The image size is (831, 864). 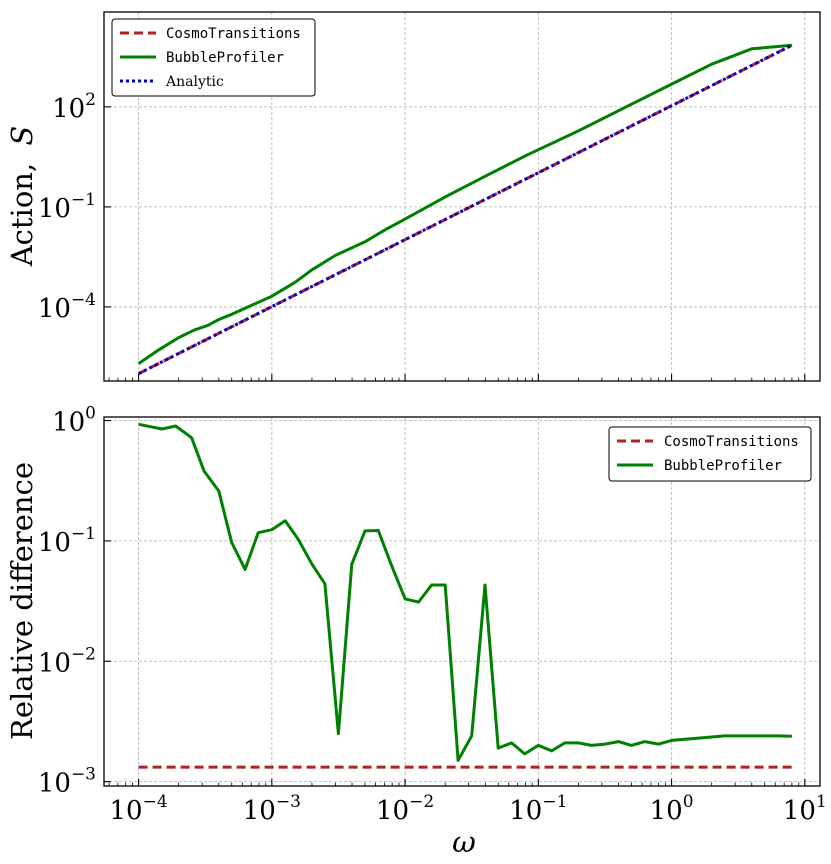 I want to click on bottom-ytick-label-0: 10⁻³, so click(x=67, y=782).